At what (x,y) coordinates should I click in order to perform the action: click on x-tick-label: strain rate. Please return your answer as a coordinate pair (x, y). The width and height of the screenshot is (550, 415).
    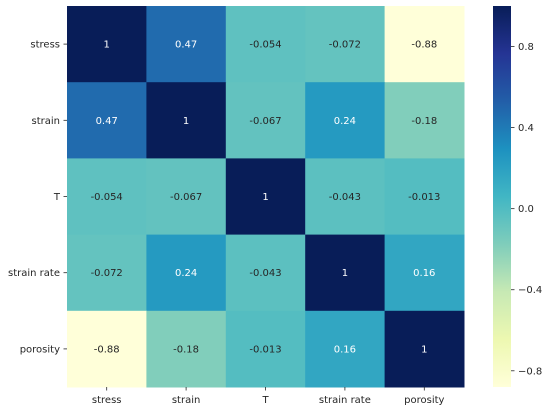
    Looking at the image, I should click on (345, 400).